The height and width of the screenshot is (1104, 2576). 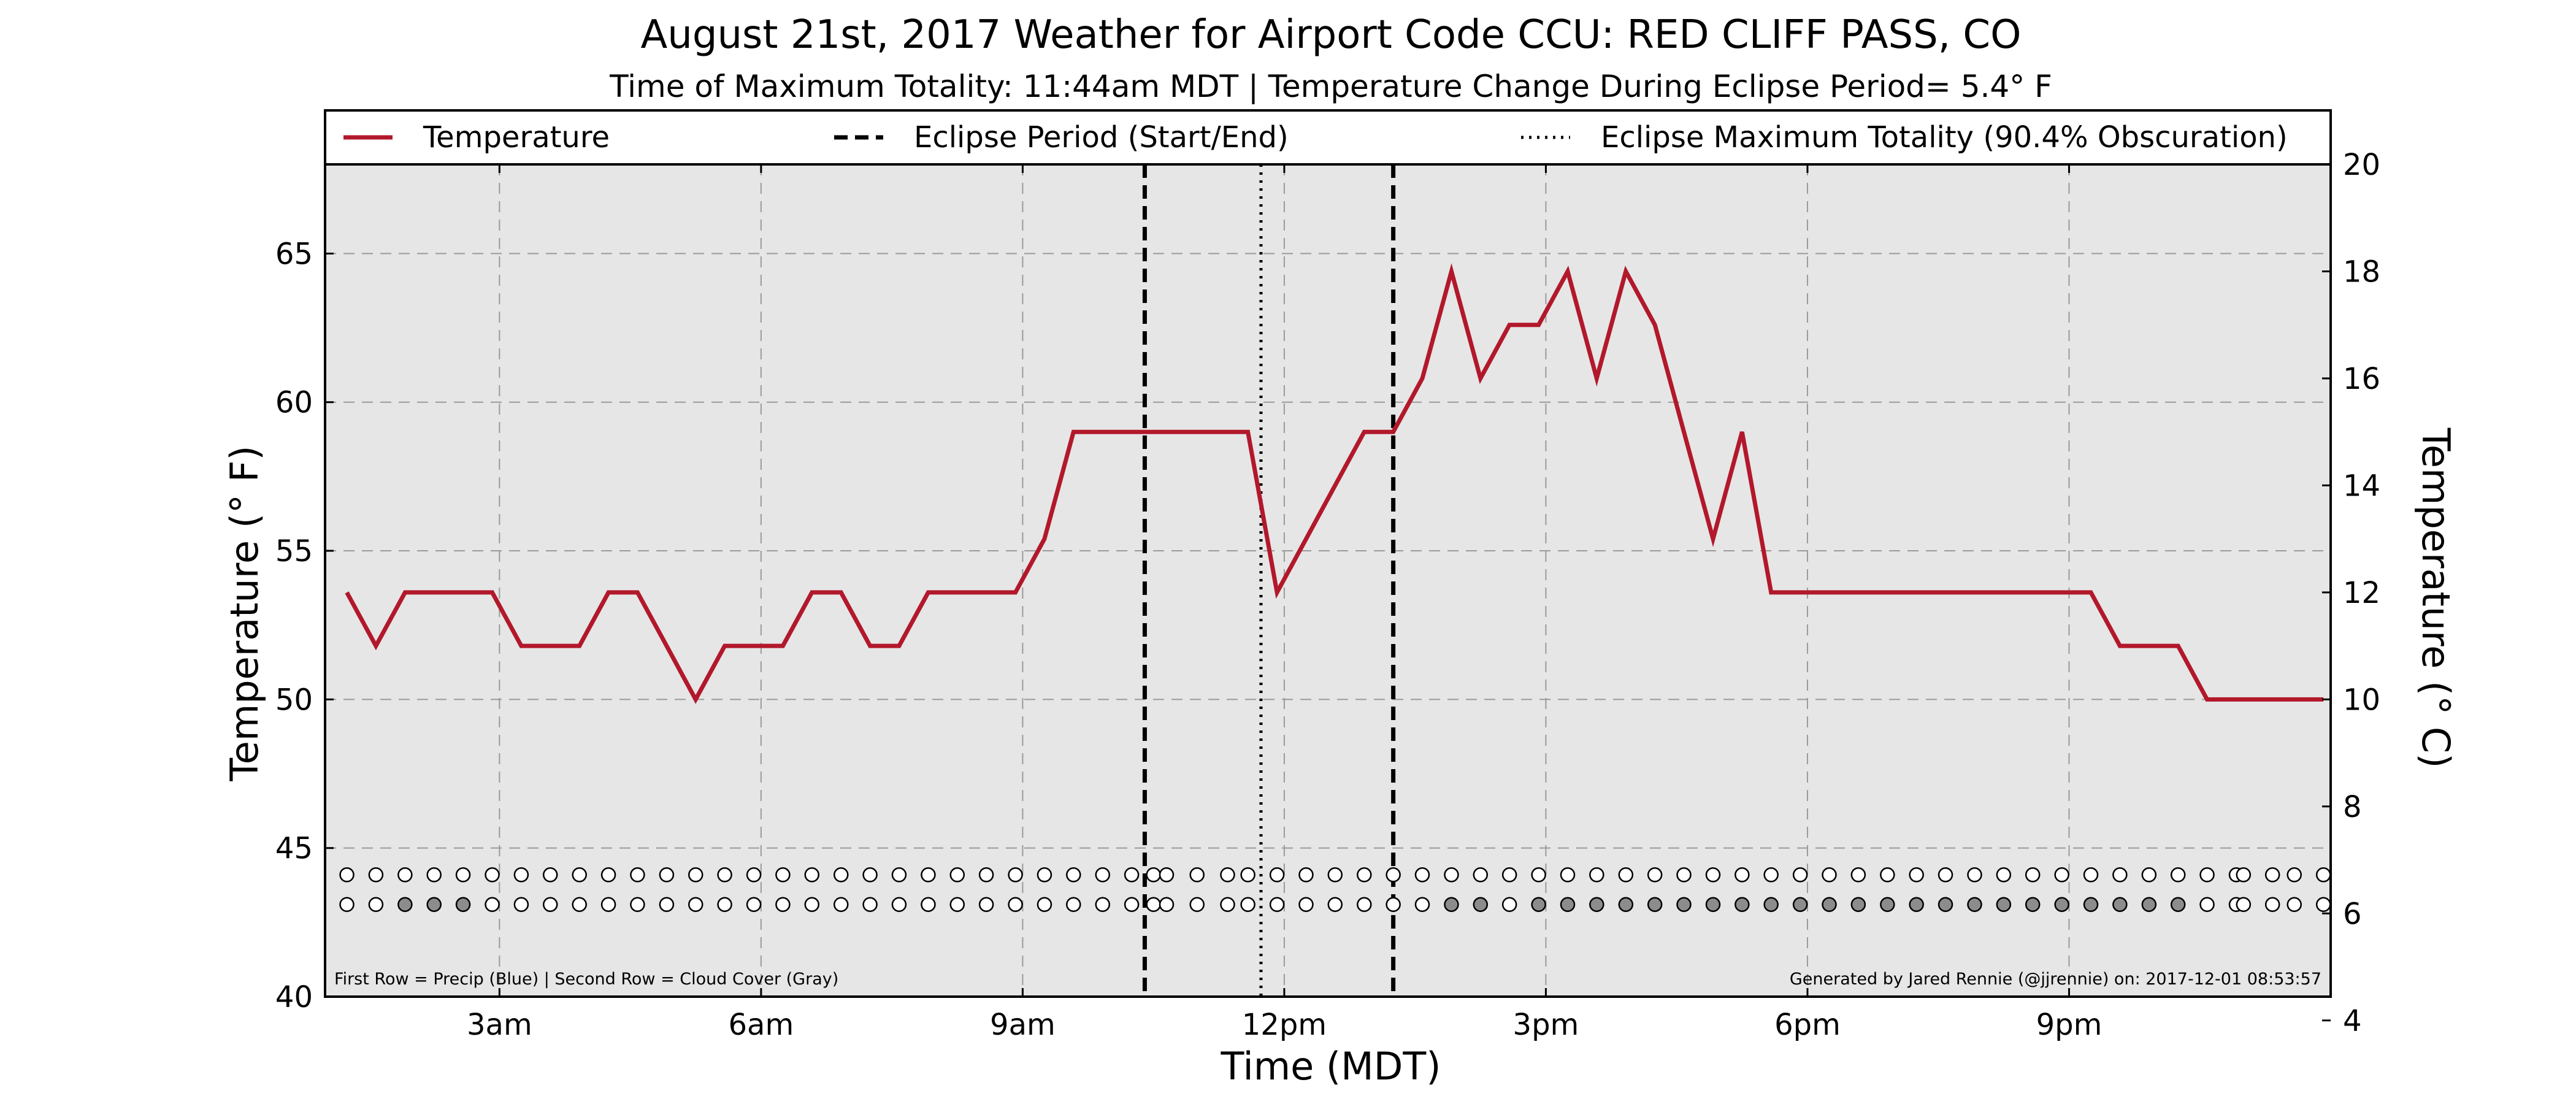 I want to click on x-tick-label: 9am, so click(x=1023, y=1025).